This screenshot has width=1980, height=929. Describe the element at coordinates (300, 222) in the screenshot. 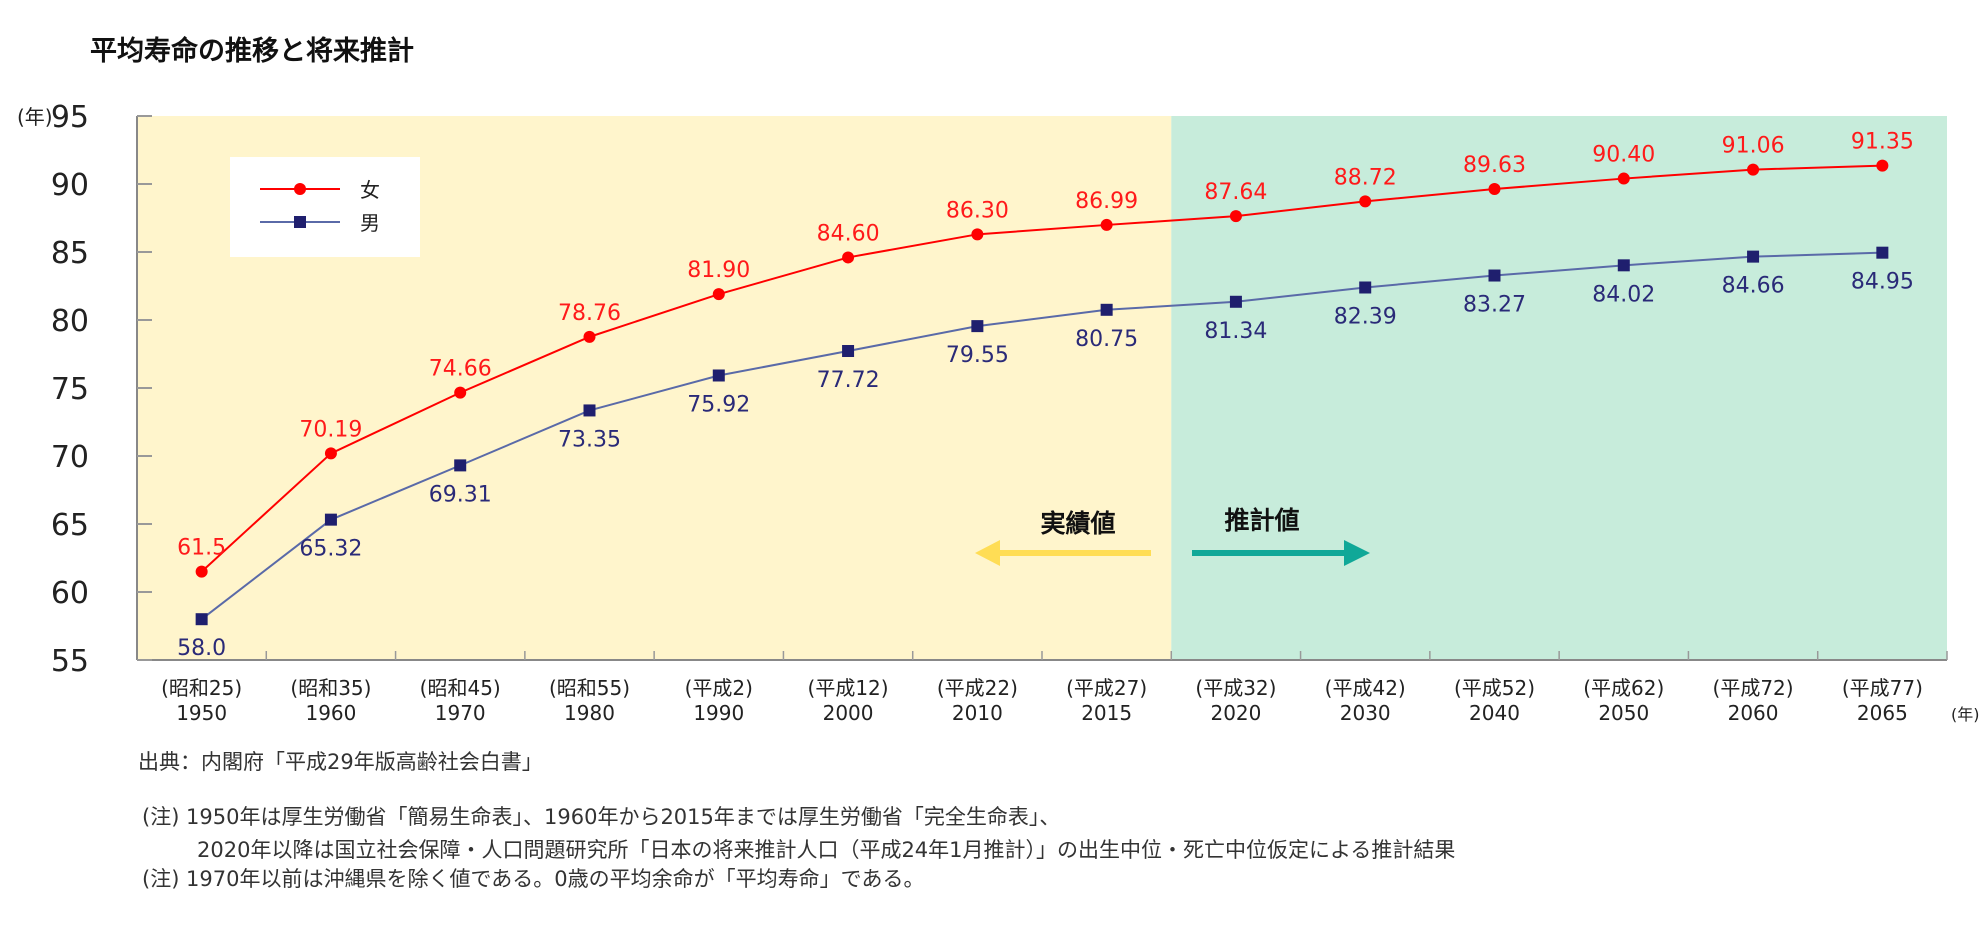

I see `legend-marker-square` at that location.